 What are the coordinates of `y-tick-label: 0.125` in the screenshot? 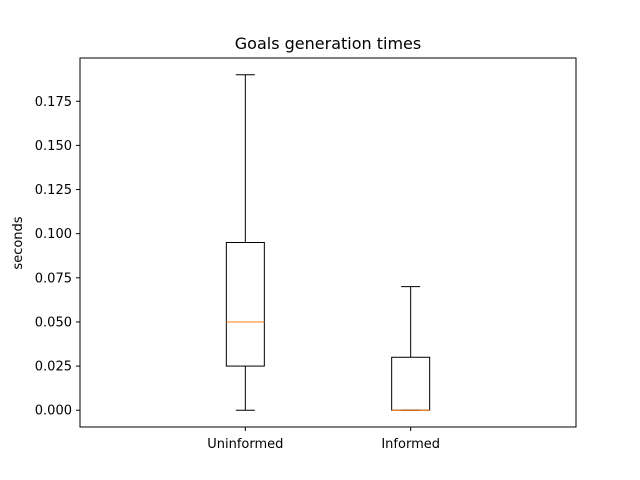 It's located at (53, 190).